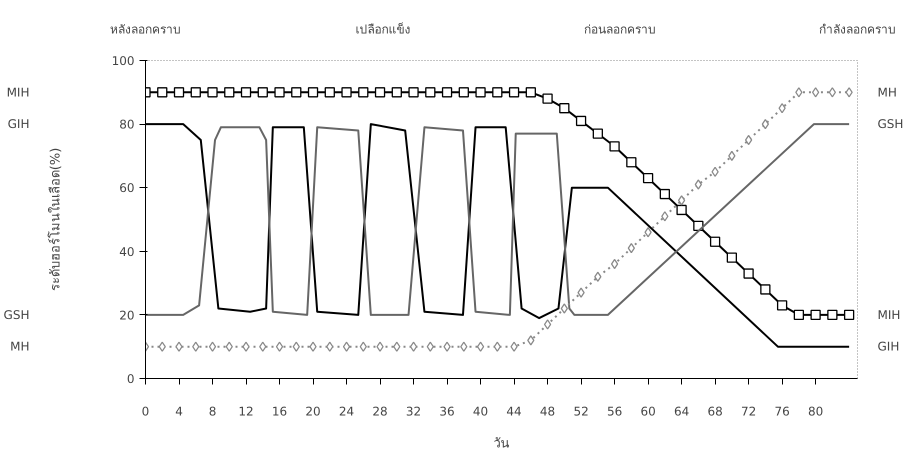  I want to click on x-tick-label: 20, so click(313, 411).